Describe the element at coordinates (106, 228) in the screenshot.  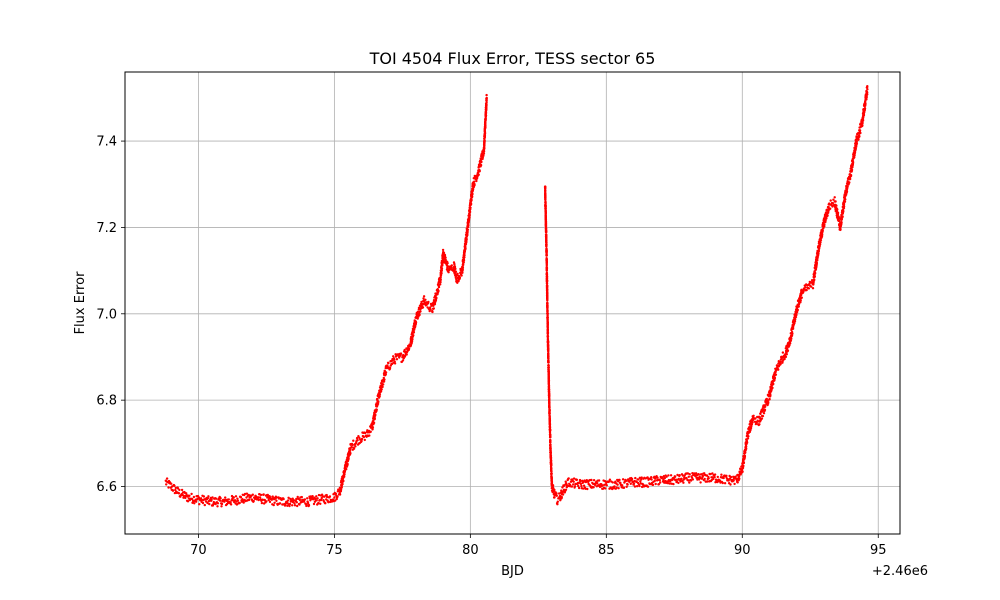
I see `y-tick-label: 7.2` at that location.